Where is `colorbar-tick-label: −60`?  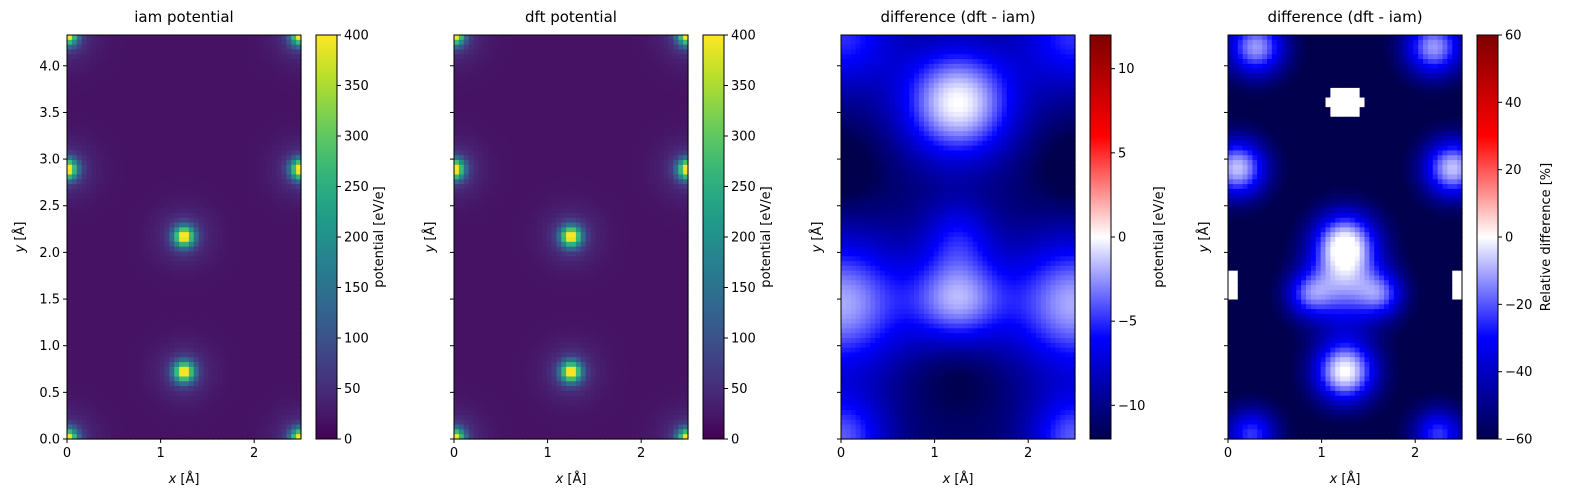 colorbar-tick-label: −60 is located at coordinates (1518, 440).